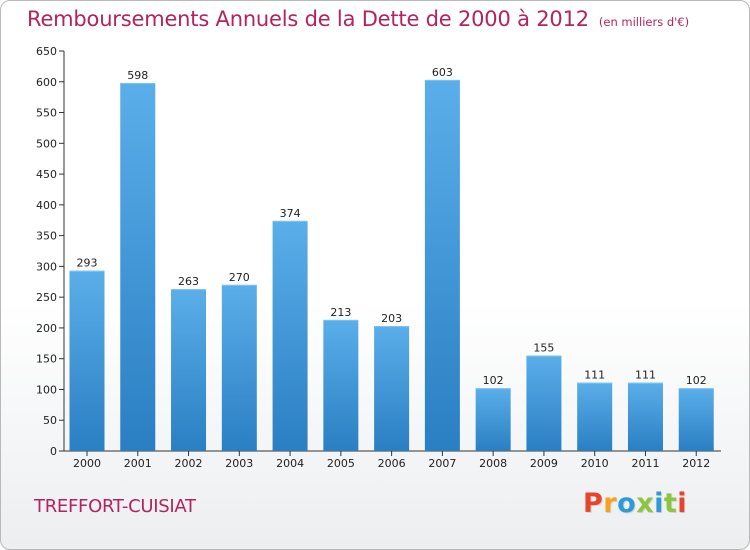 Image resolution: width=750 pixels, height=550 pixels. I want to click on y-tick-label: 200, so click(46, 328).